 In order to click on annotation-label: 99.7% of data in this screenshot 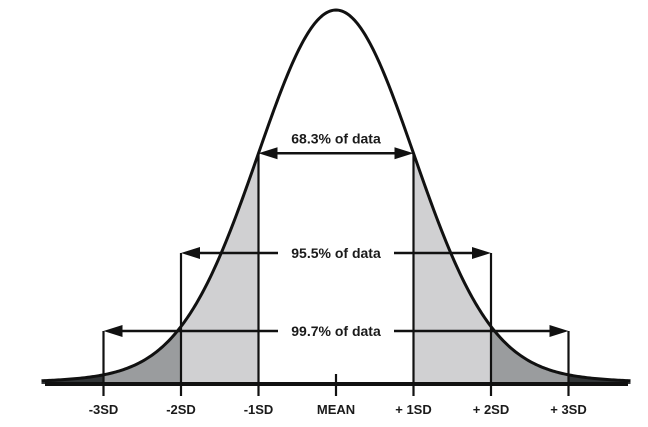, I will do `click(336, 331)`.